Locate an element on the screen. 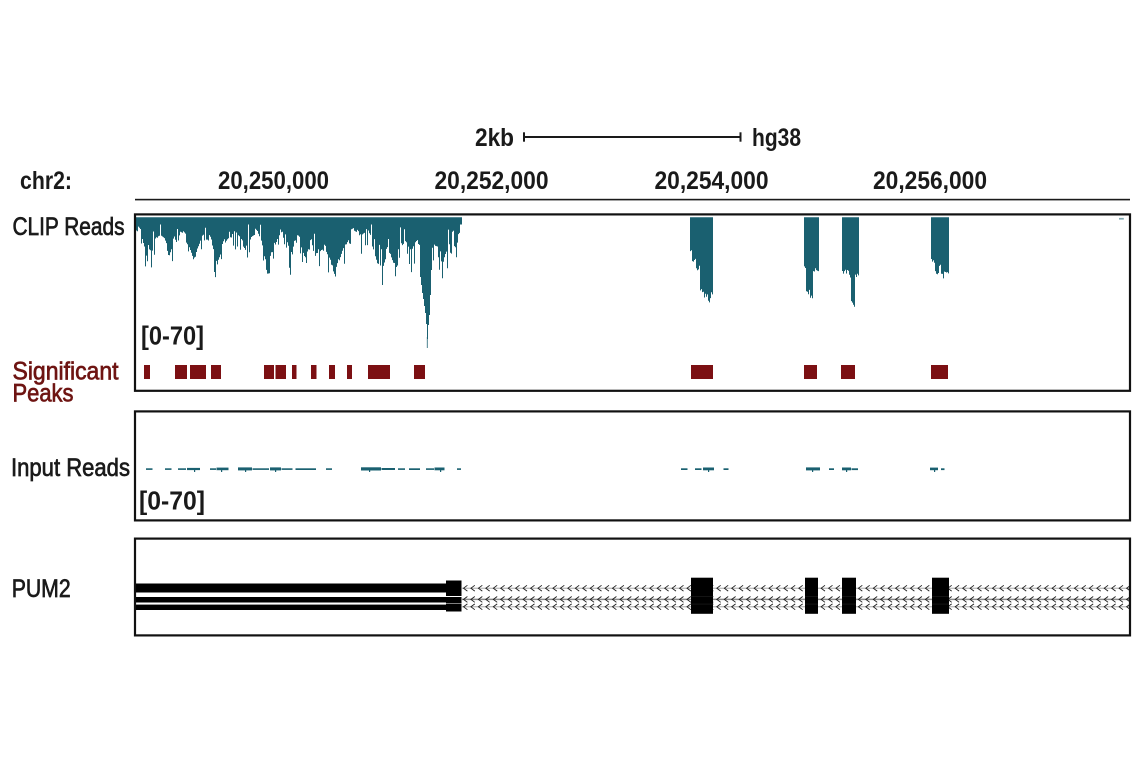  svg-text: chr2: is located at coordinates (46, 181).